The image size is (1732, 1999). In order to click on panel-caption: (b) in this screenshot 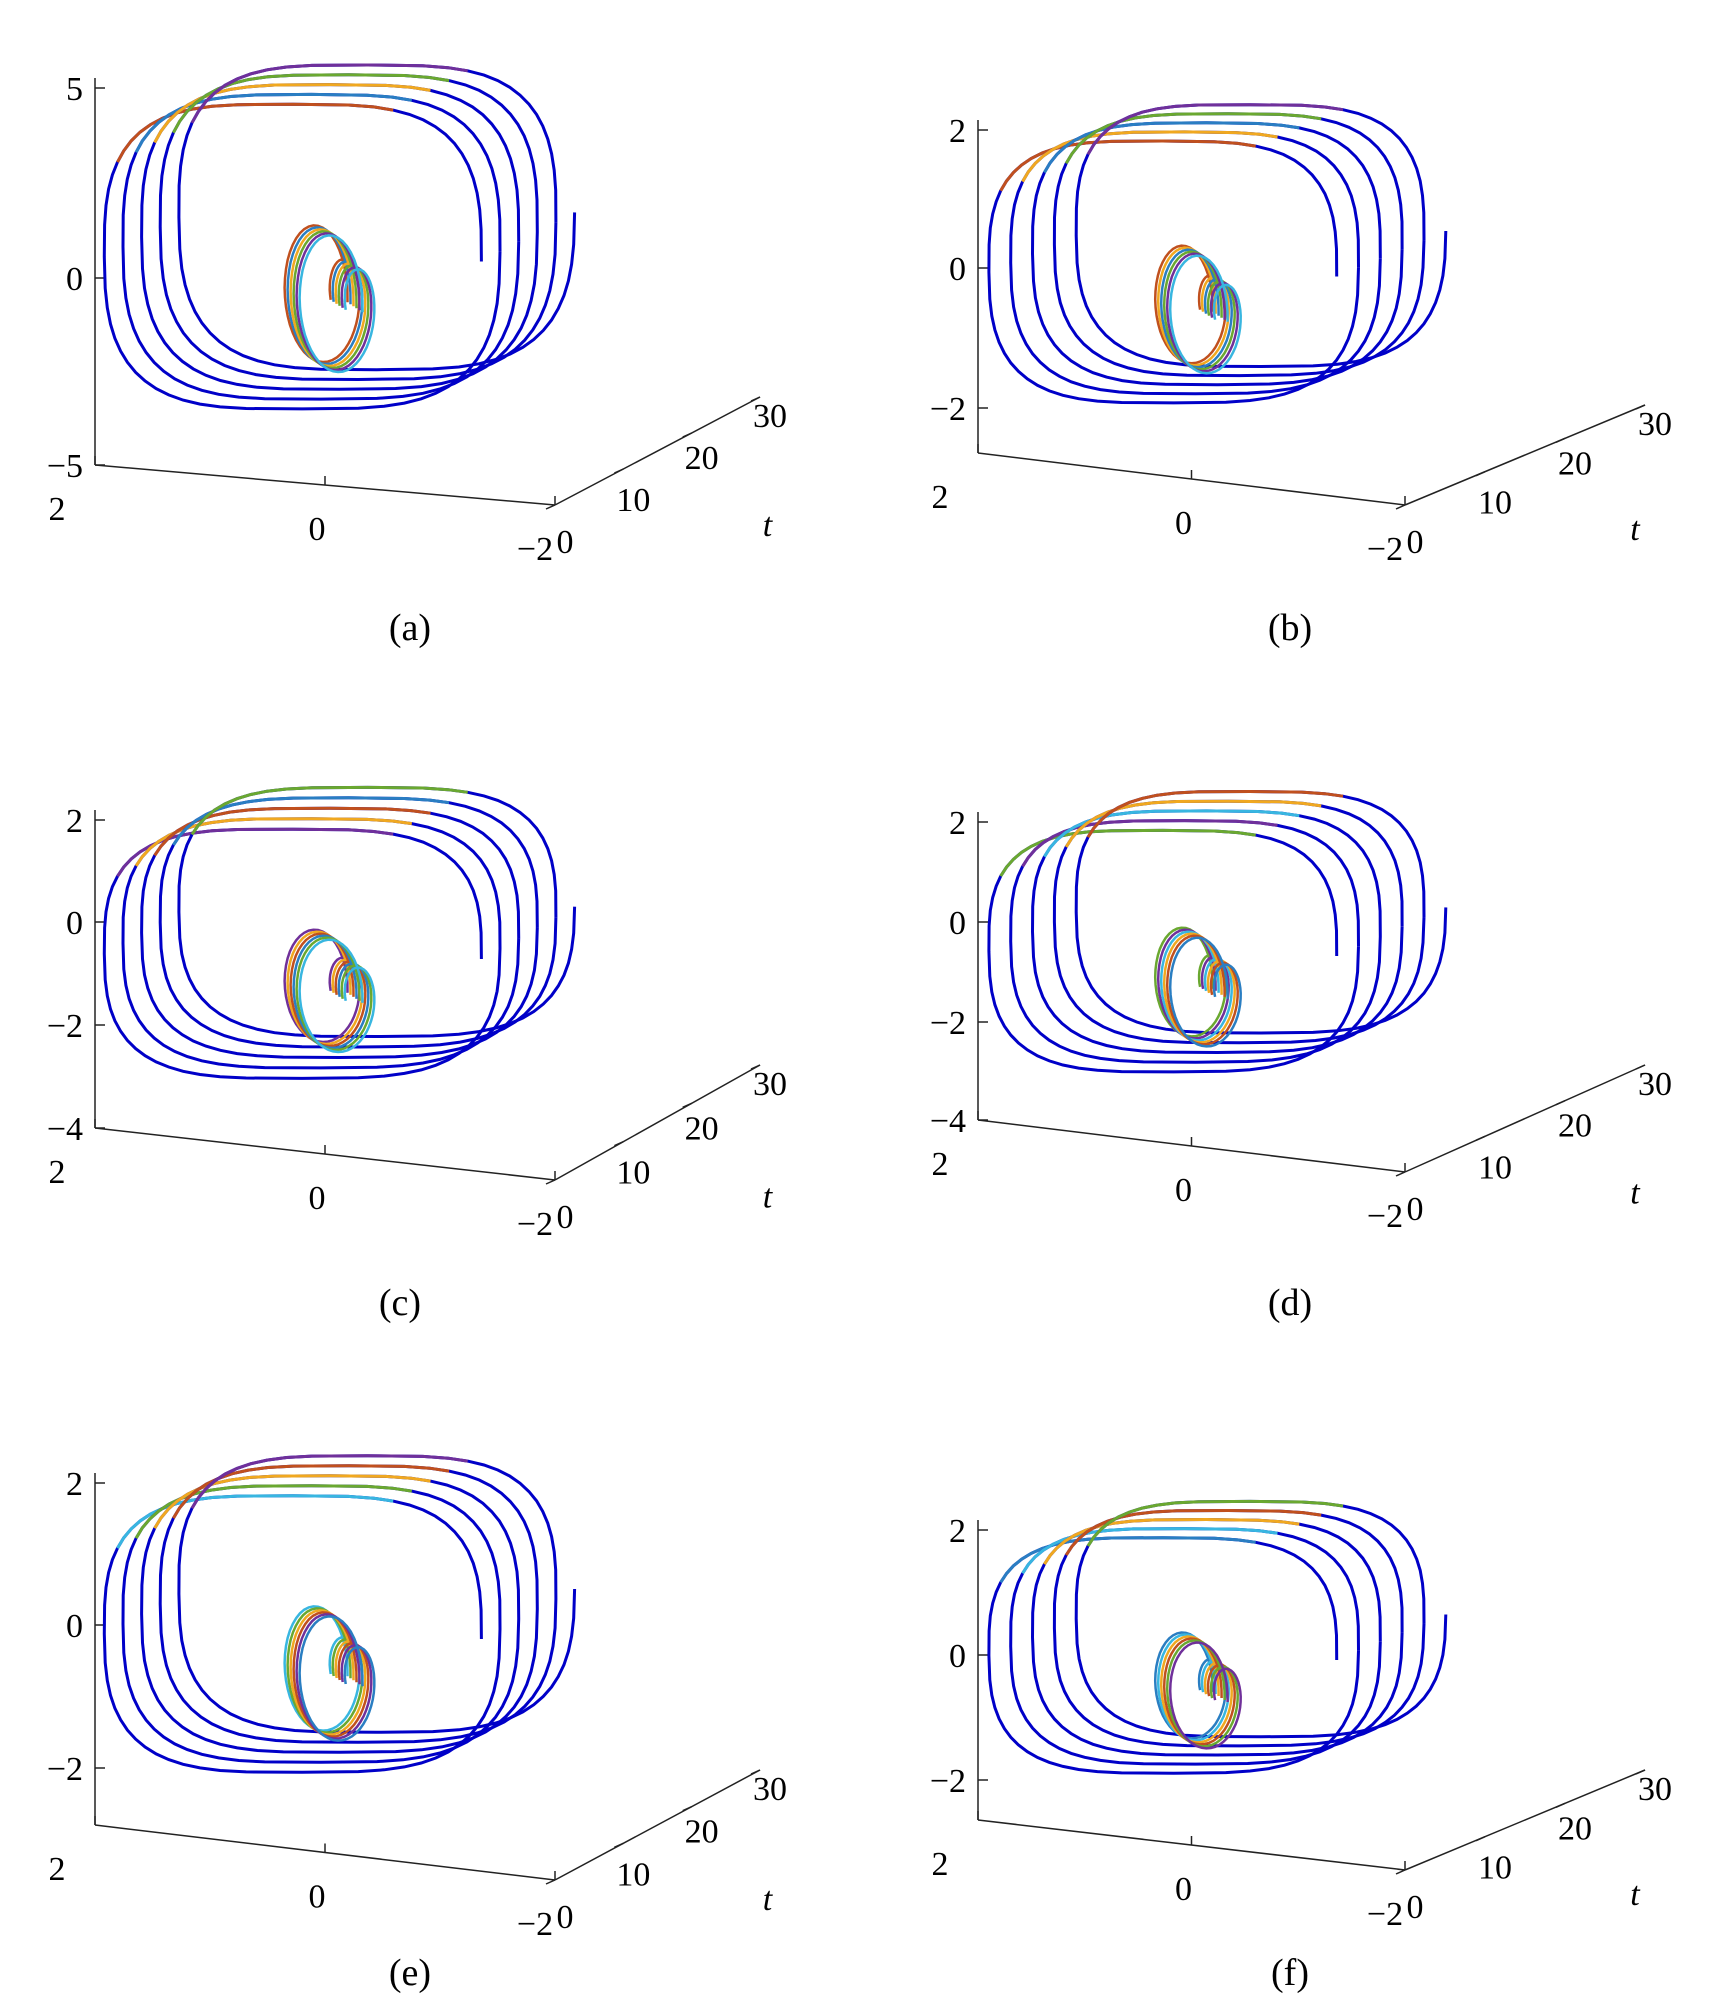, I will do `click(1290, 628)`.